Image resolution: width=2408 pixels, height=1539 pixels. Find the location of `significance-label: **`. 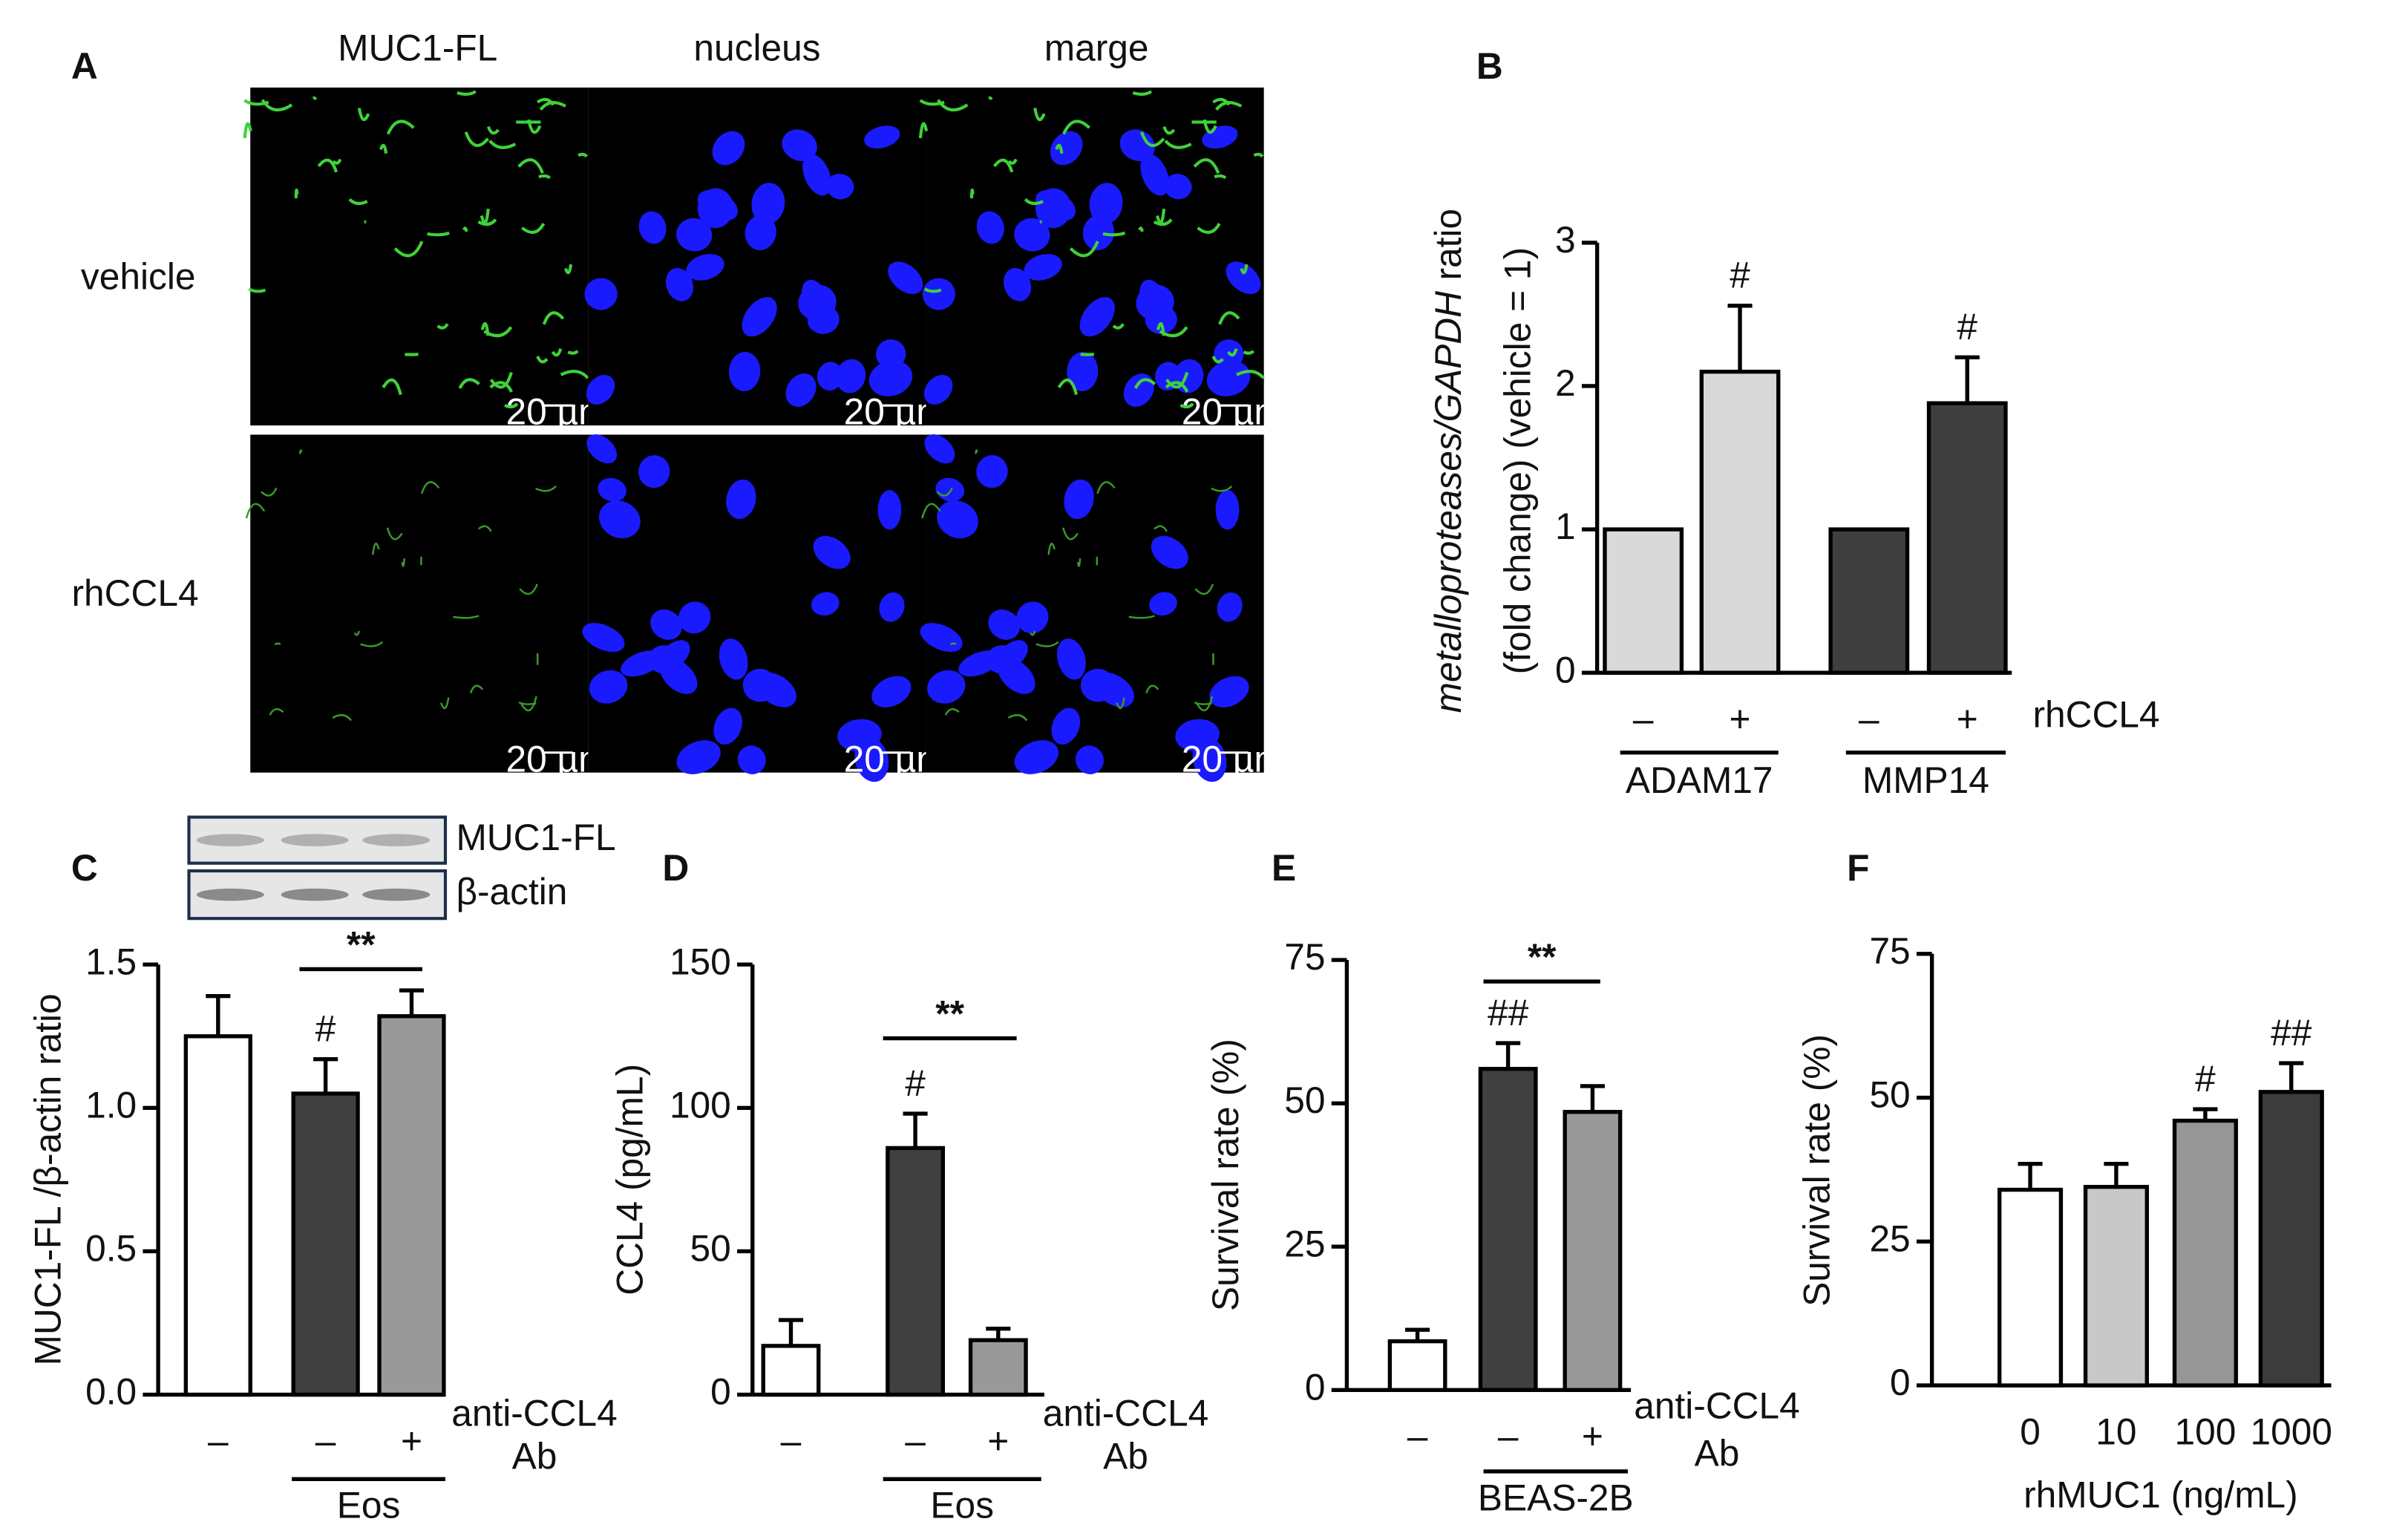

significance-label: ** is located at coordinates (1543, 957).